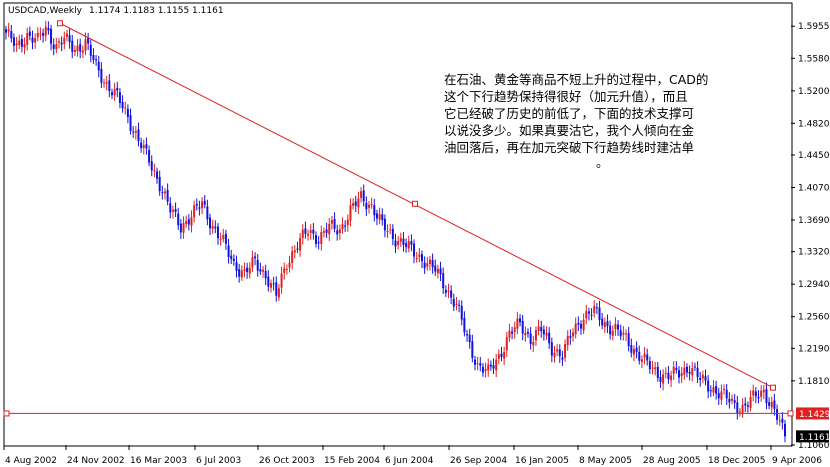  Describe the element at coordinates (814, 124) in the screenshot. I see `y-tick-label: 1.4820` at that location.